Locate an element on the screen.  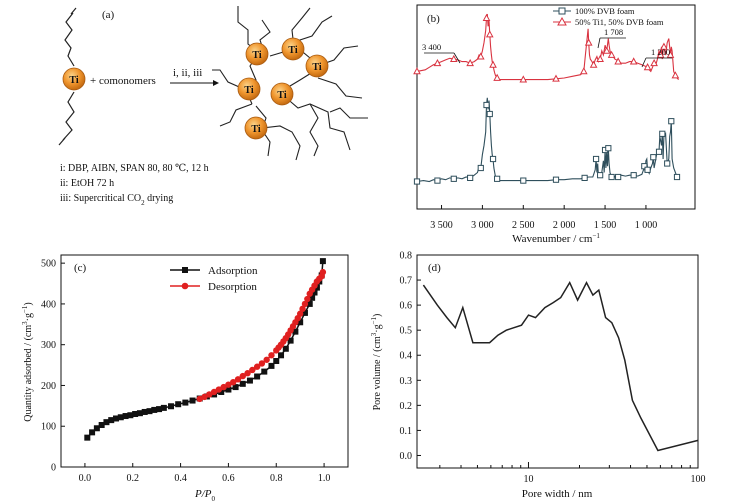
panel-d-label: (d) is located at coordinates (434, 268).